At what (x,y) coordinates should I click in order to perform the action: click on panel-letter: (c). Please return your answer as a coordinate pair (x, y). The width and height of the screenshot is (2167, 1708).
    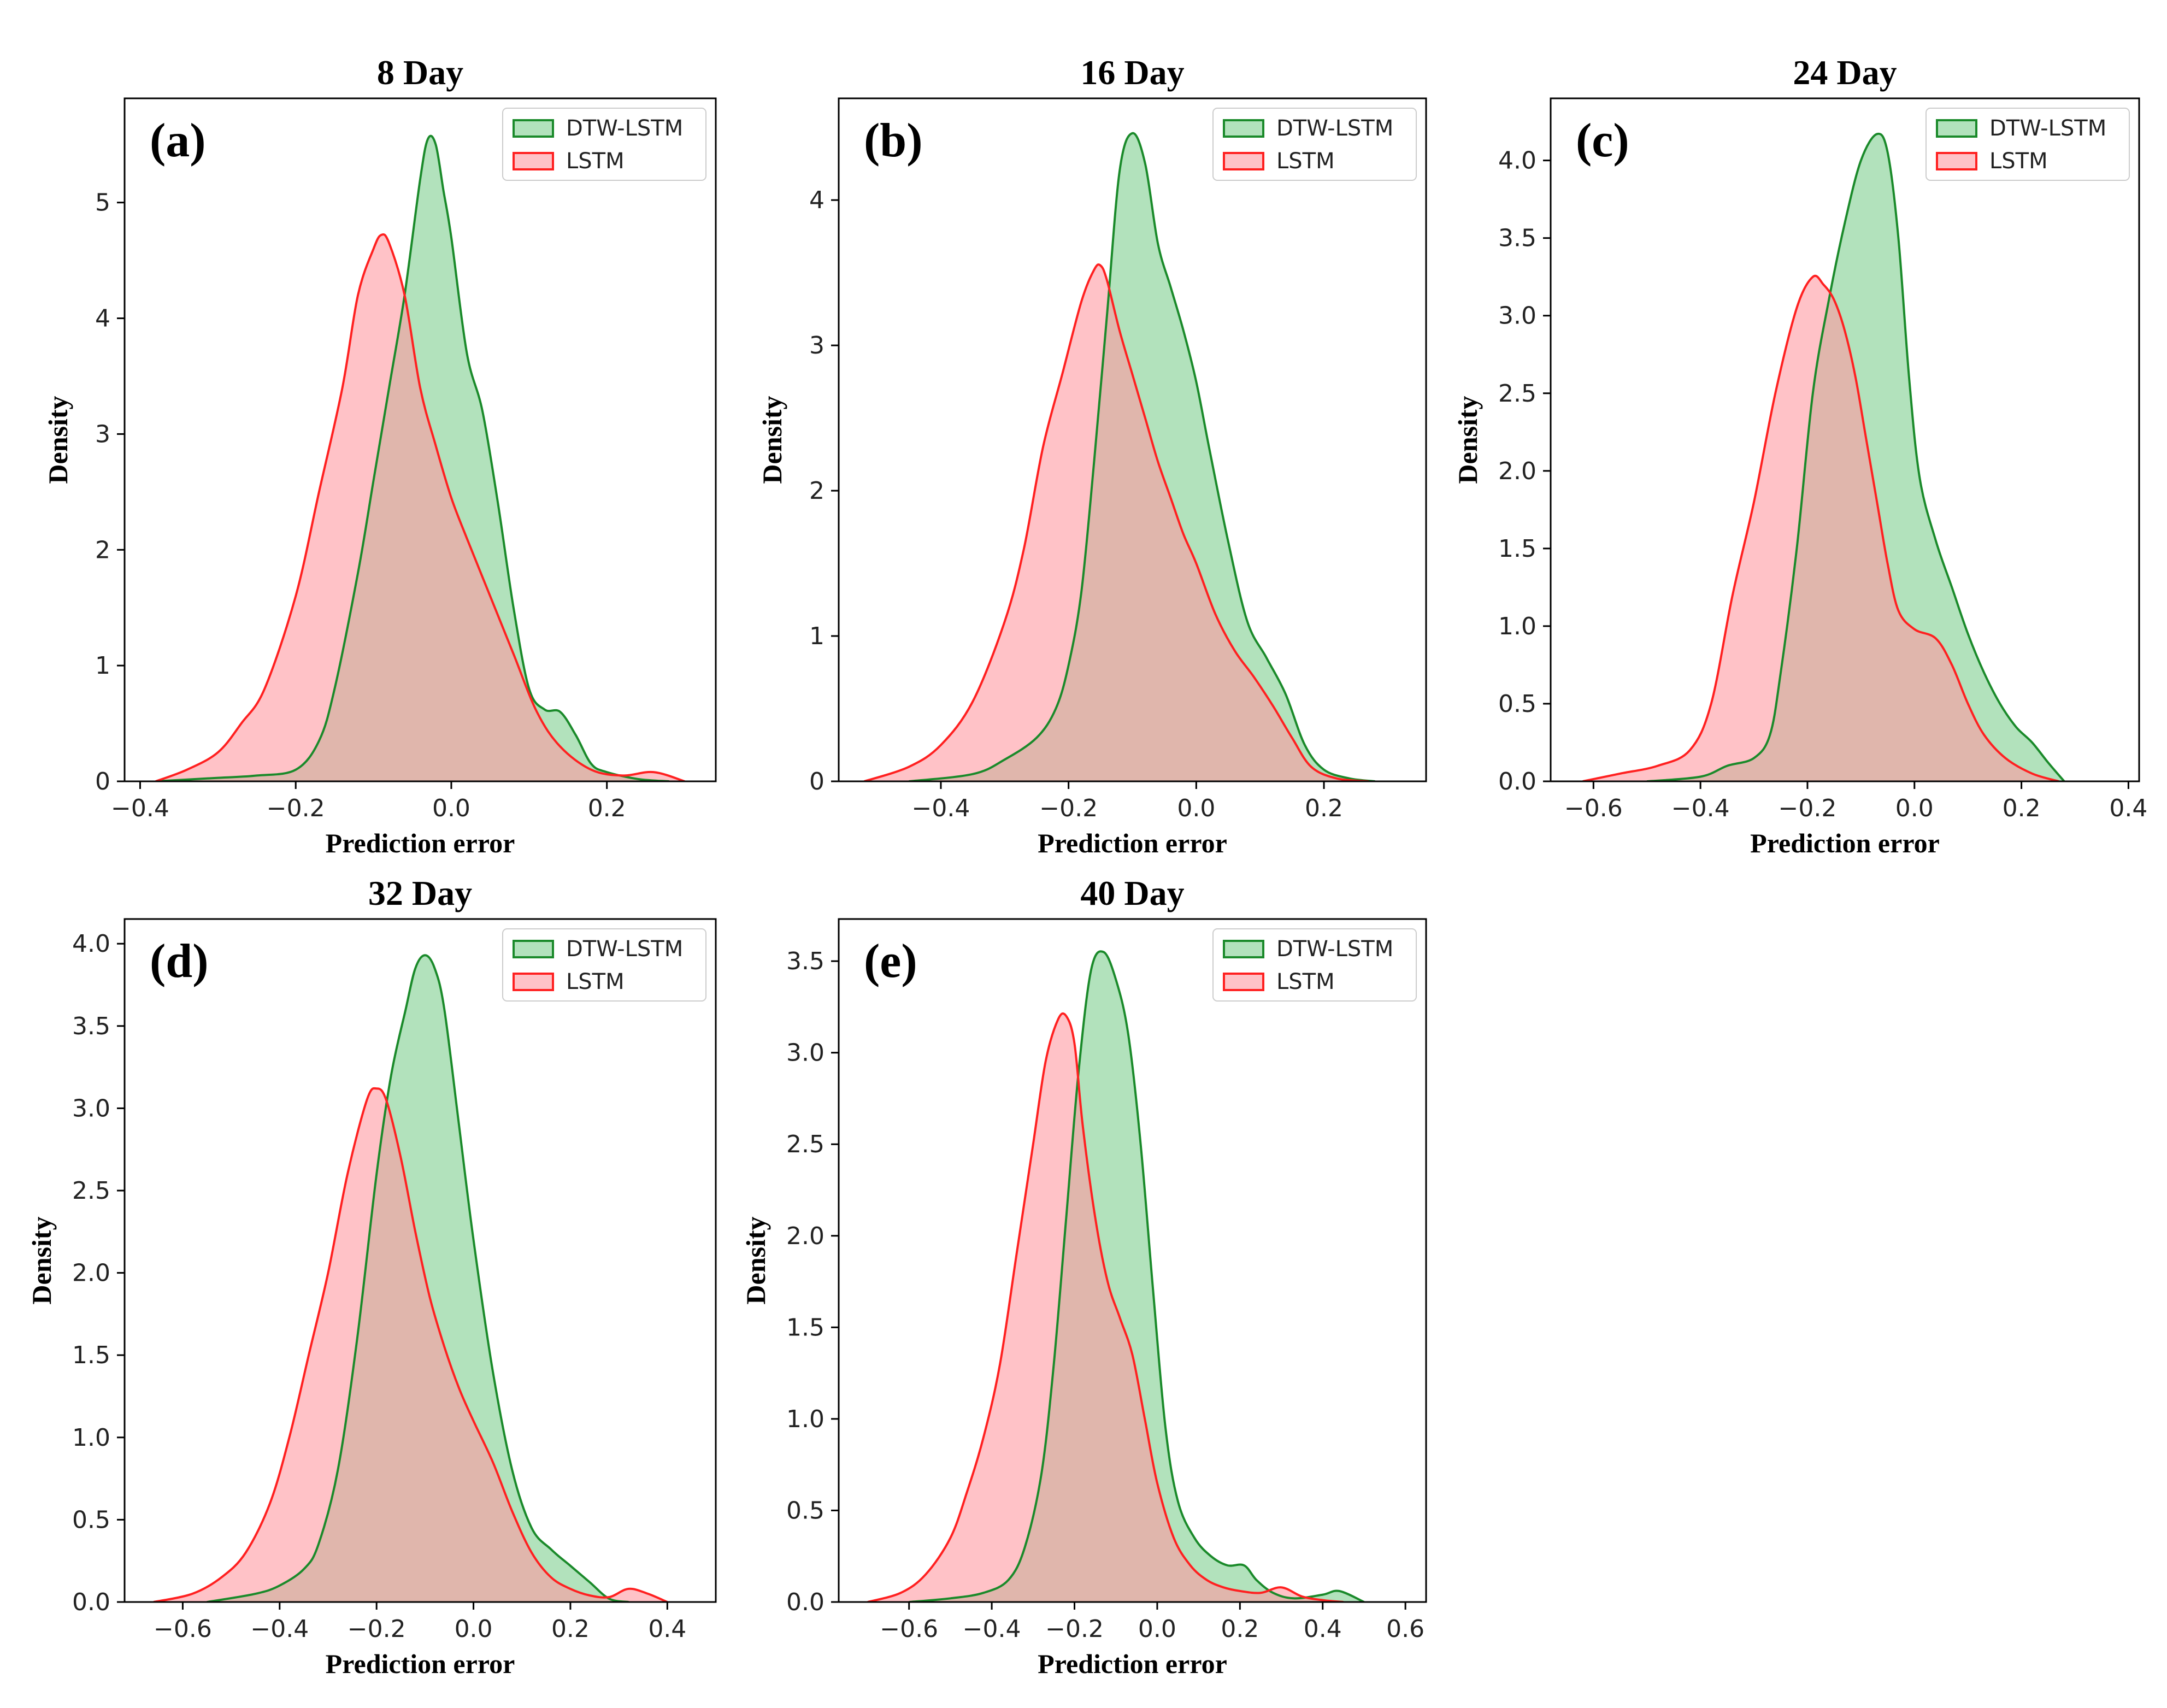
    Looking at the image, I should click on (1603, 140).